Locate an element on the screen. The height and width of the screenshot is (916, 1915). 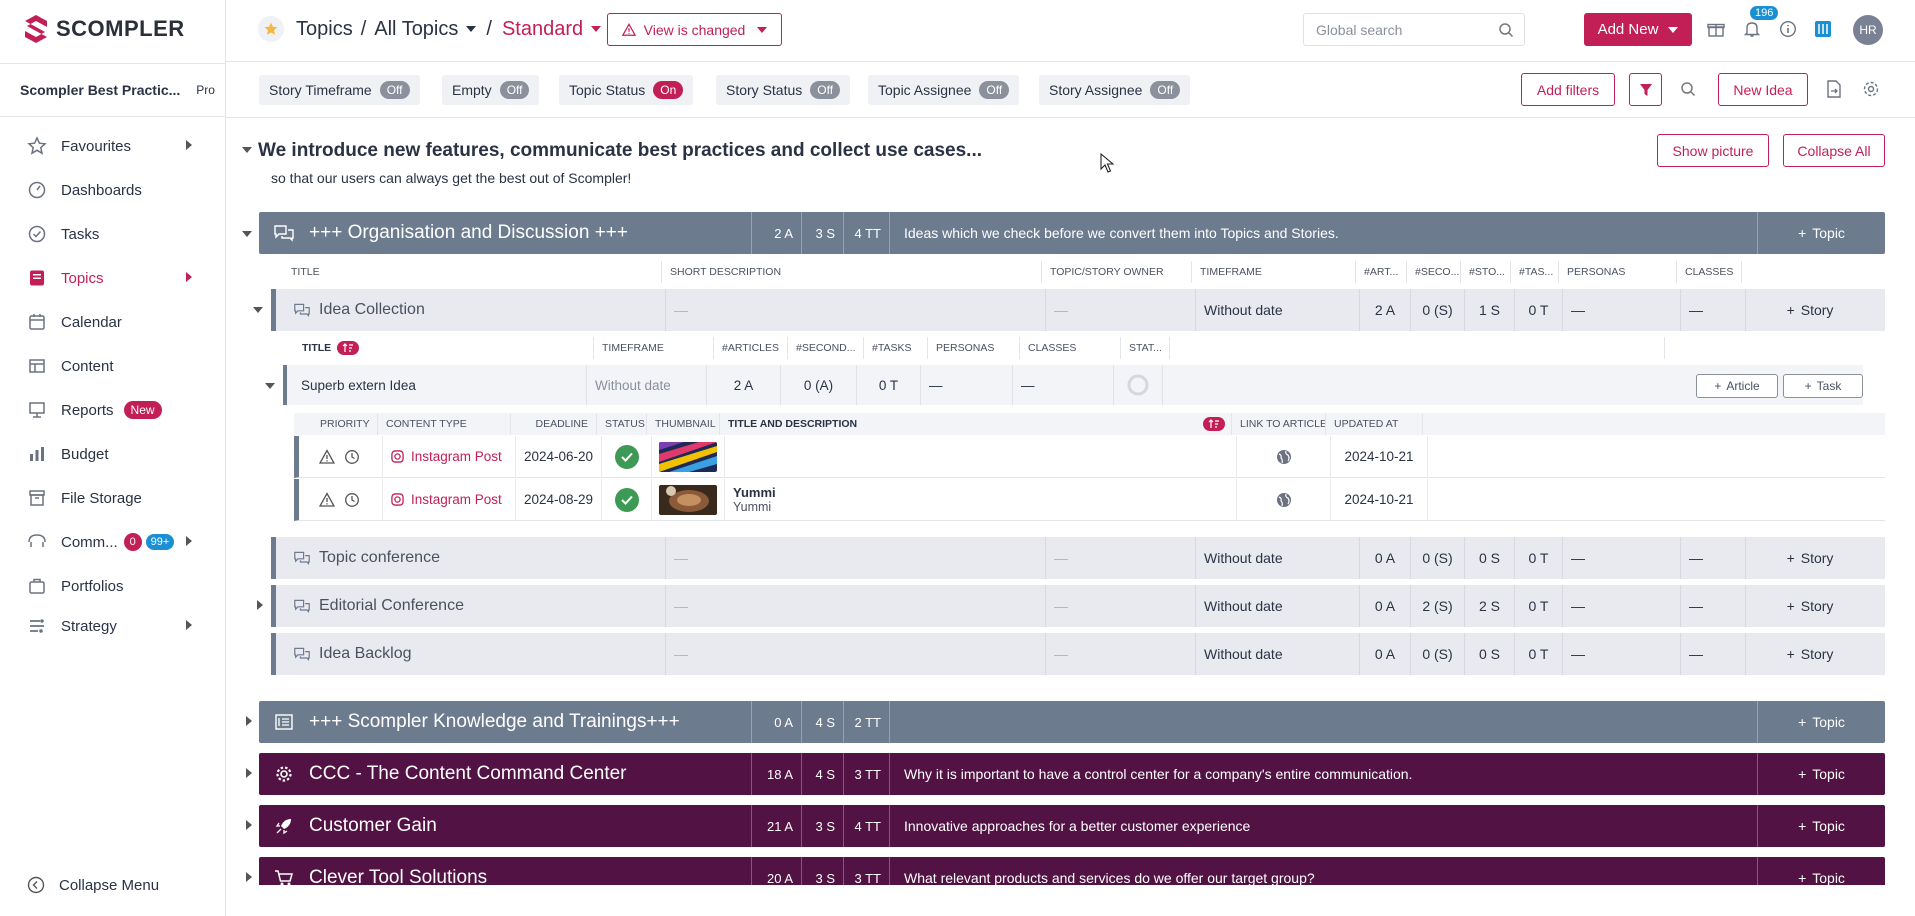
sidebar-item-reports: Reports New is located at coordinates (113, 410).